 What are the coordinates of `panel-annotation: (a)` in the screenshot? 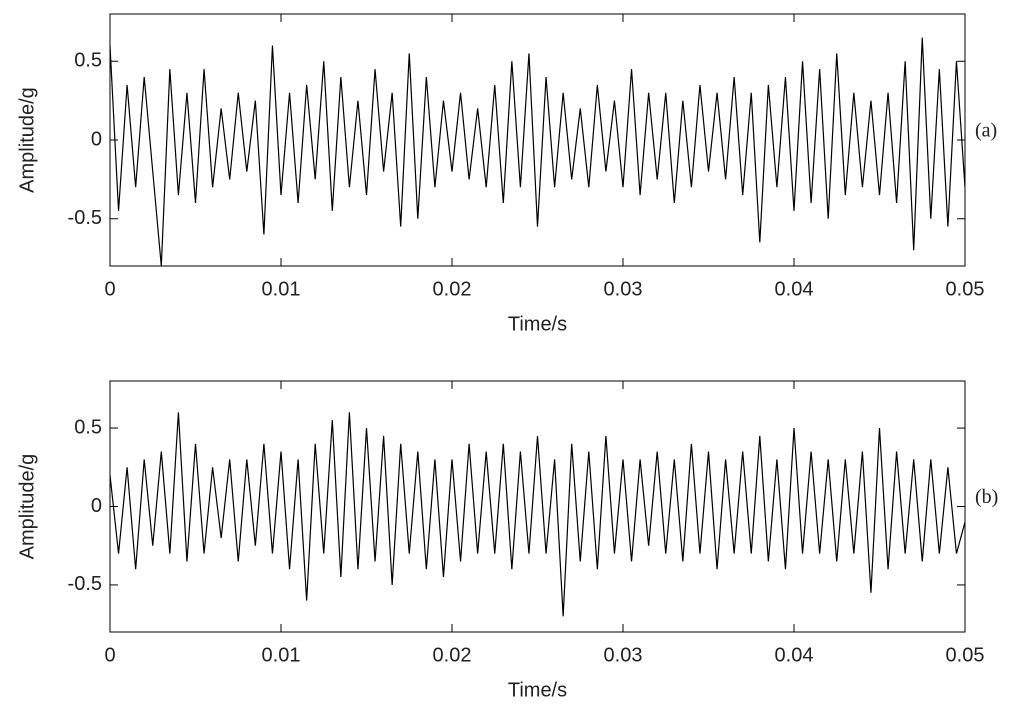 It's located at (986, 131).